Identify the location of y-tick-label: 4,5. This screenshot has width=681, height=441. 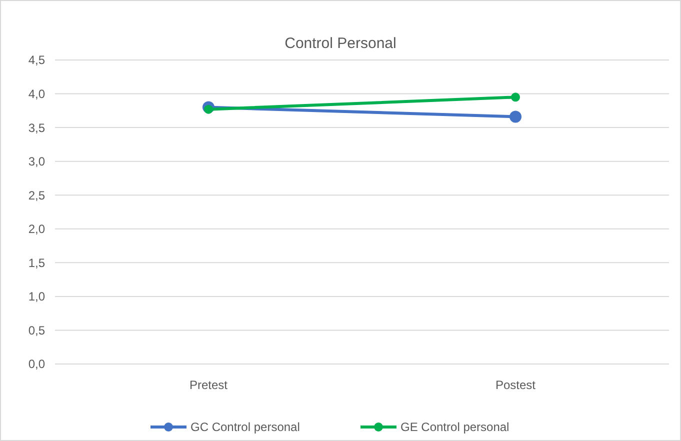
(37, 60).